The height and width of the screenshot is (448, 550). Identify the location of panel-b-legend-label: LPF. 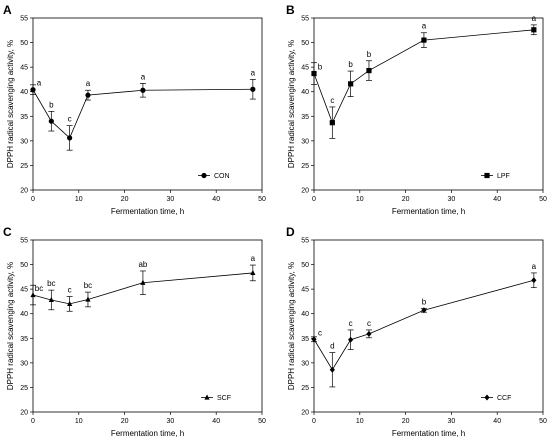
(503, 176).